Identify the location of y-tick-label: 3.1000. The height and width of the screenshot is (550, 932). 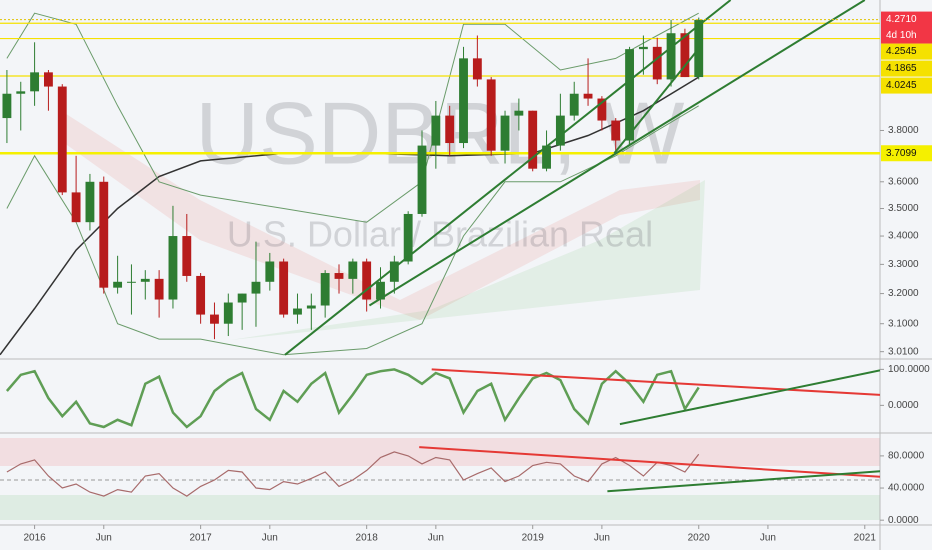
(903, 323).